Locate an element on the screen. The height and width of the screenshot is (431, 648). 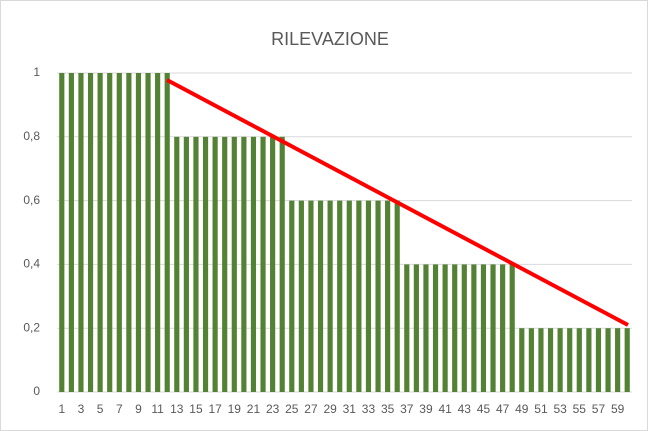
x-tick-label: 55 is located at coordinates (580, 409).